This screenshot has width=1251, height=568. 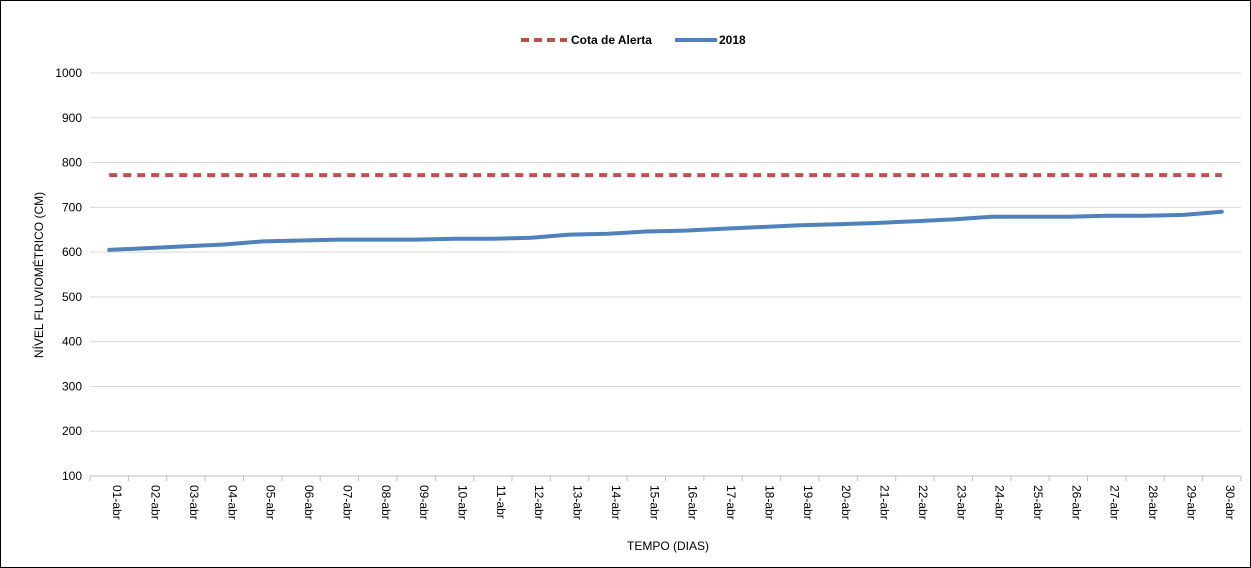 What do you see at coordinates (72, 297) in the screenshot?
I see `y-tick-label: 500` at bounding box center [72, 297].